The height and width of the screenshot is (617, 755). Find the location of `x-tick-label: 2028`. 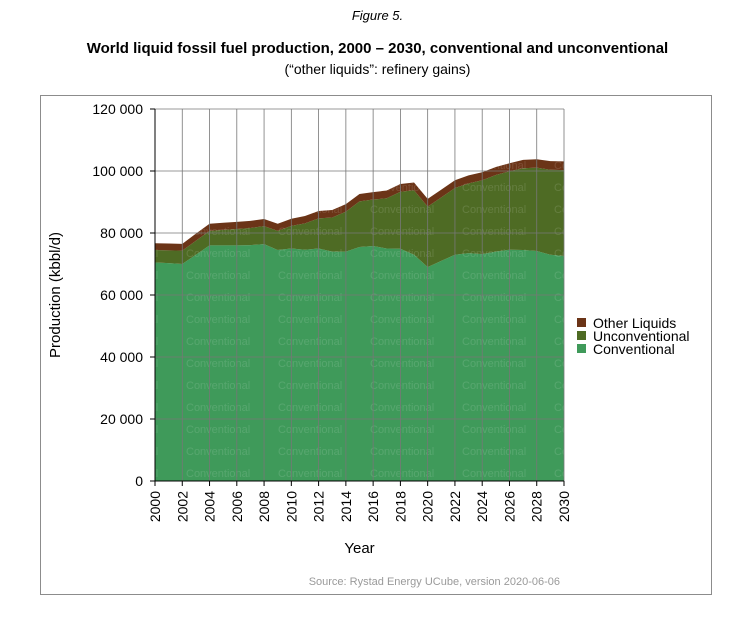

x-tick-label: 2028 is located at coordinates (537, 506).